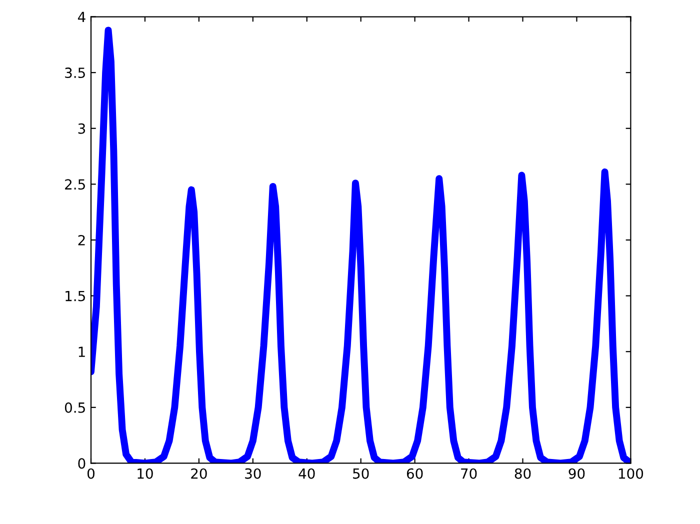  I want to click on y-tick-label: 0.5, so click(74, 407).